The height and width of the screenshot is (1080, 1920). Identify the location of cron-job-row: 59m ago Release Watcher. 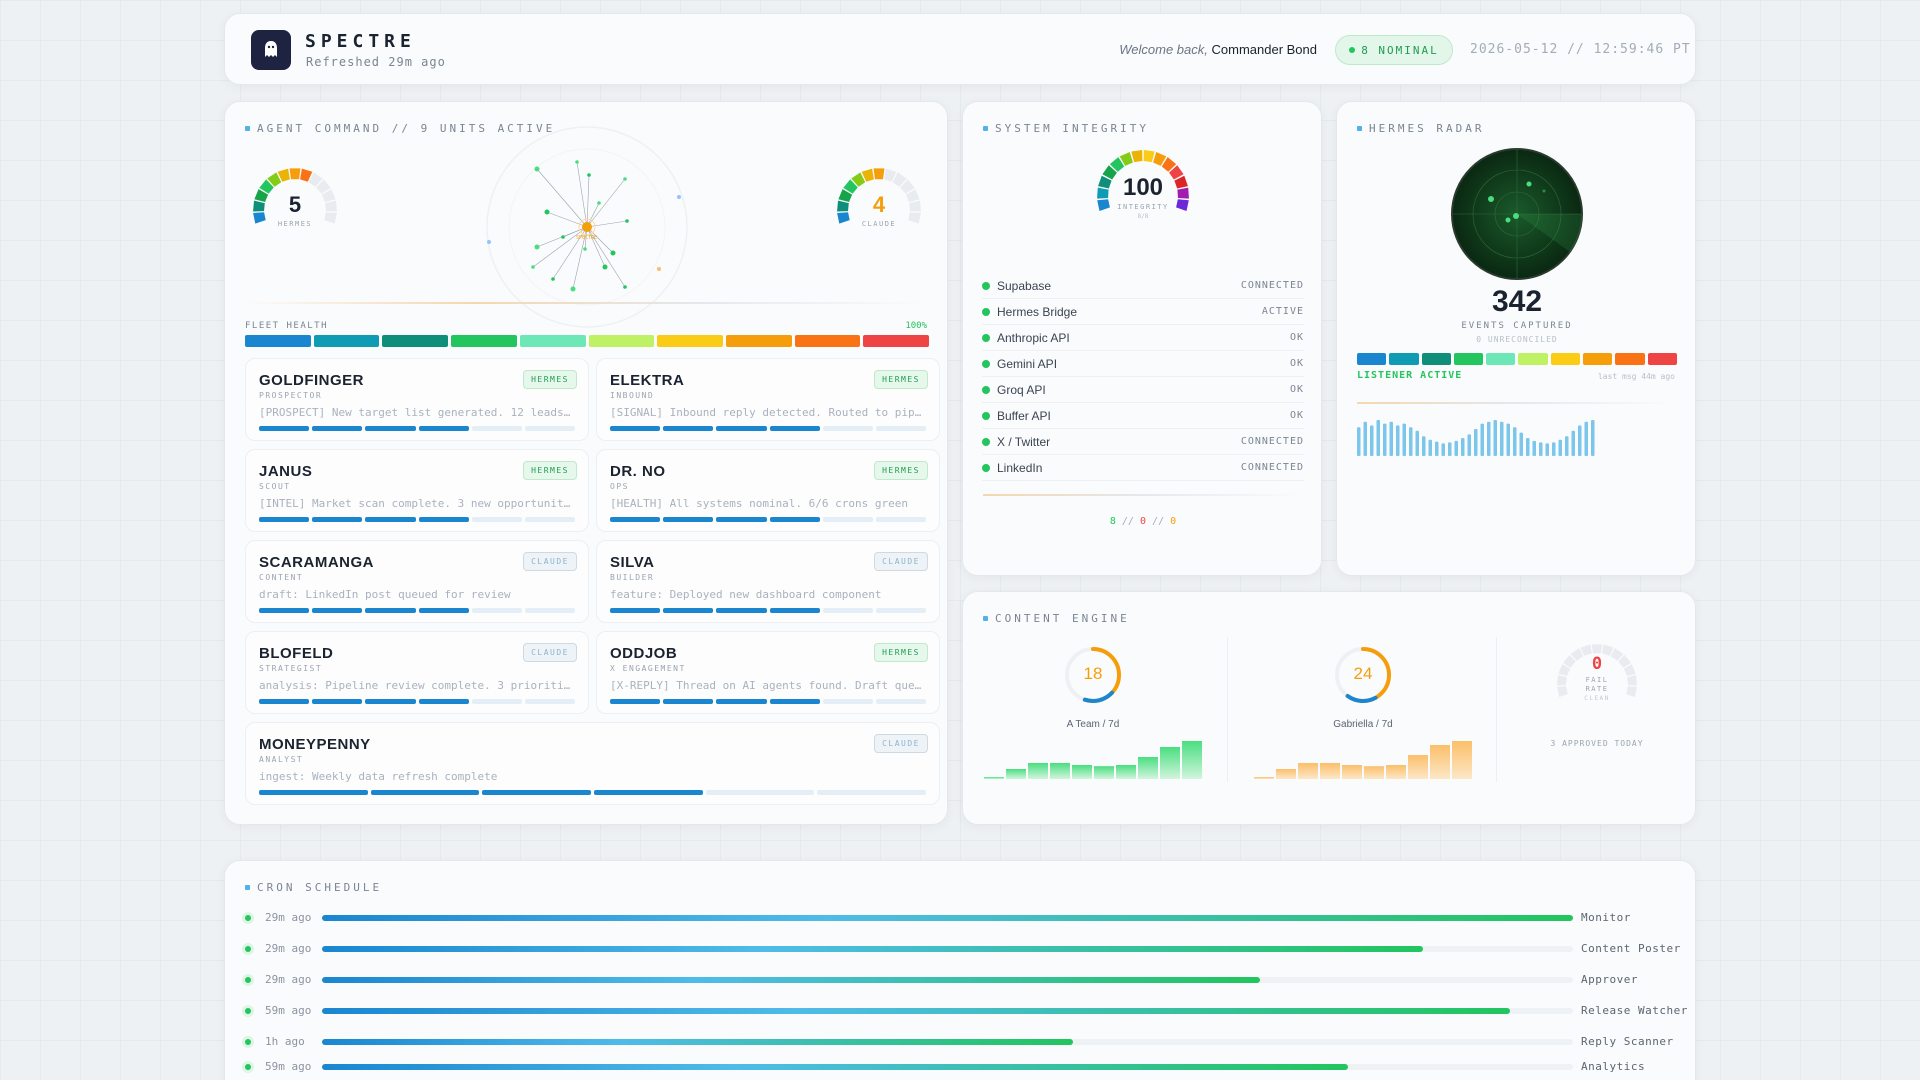
(966, 1011).